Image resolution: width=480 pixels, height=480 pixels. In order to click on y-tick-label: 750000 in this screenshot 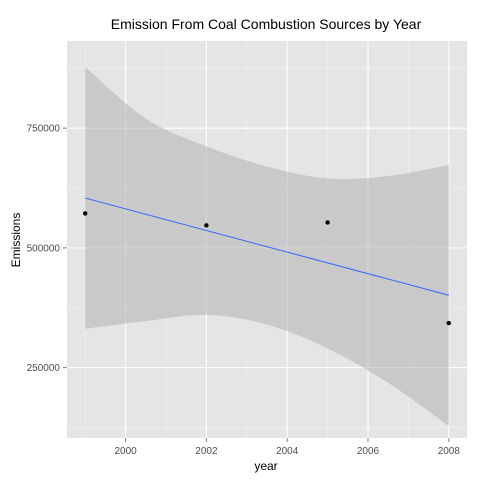, I will do `click(44, 129)`.